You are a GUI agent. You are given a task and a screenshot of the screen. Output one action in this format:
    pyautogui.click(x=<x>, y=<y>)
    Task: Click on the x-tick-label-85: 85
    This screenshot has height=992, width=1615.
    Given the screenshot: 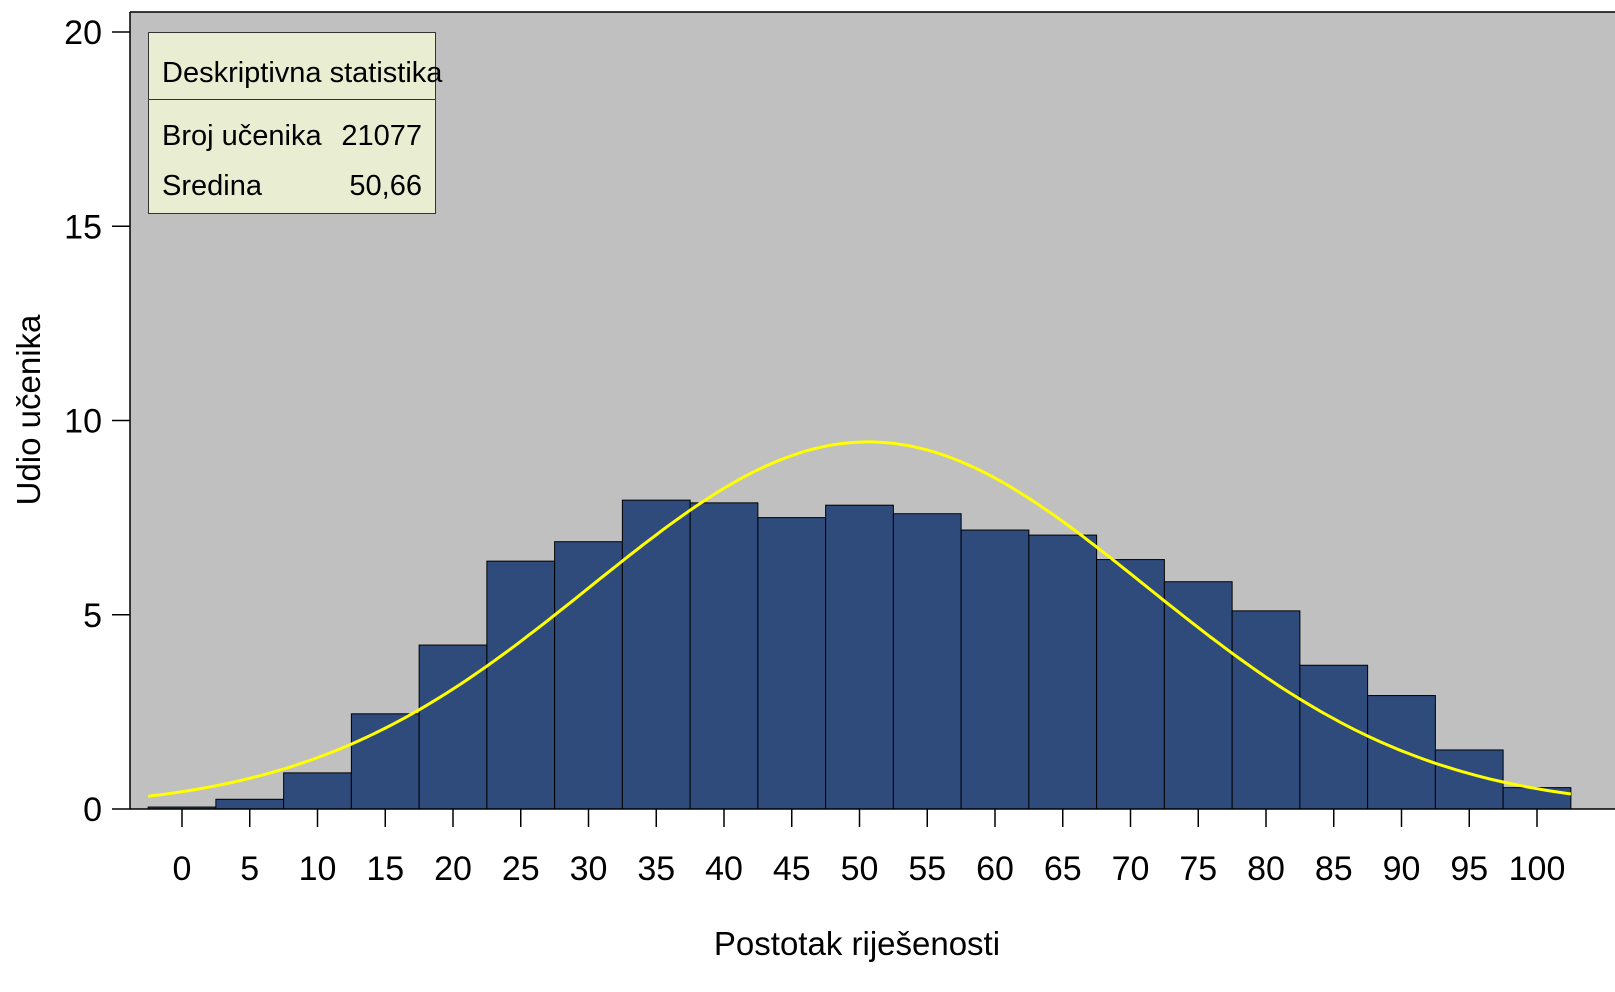 What is the action you would take?
    pyautogui.click(x=1334, y=869)
    